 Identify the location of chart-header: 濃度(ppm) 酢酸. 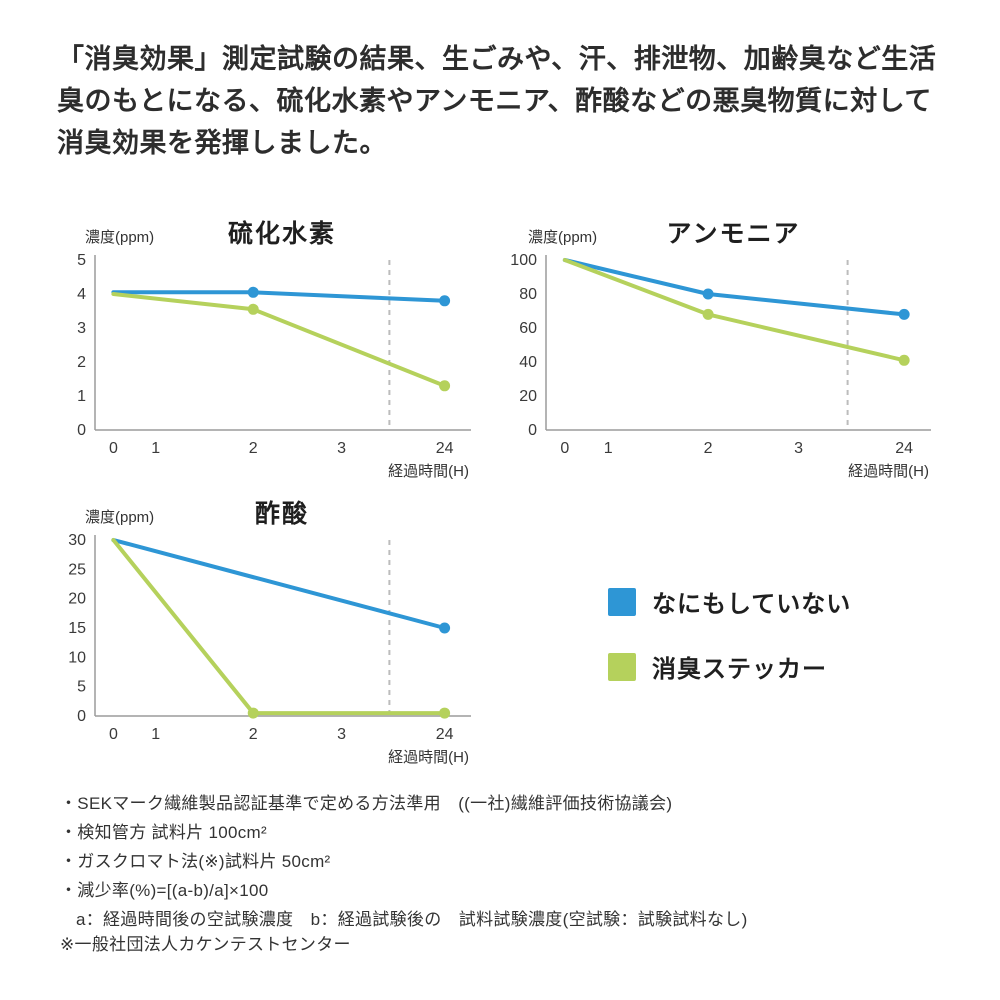
(265, 510).